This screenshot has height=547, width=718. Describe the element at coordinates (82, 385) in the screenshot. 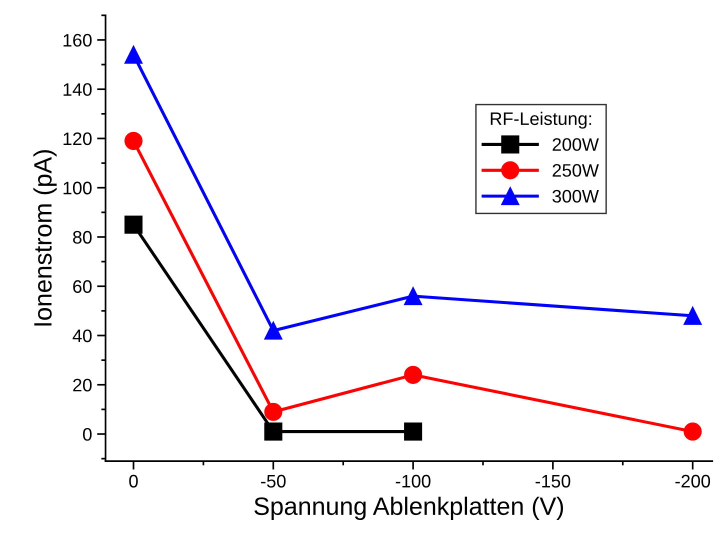

I see `y-tick-label: 20` at that location.